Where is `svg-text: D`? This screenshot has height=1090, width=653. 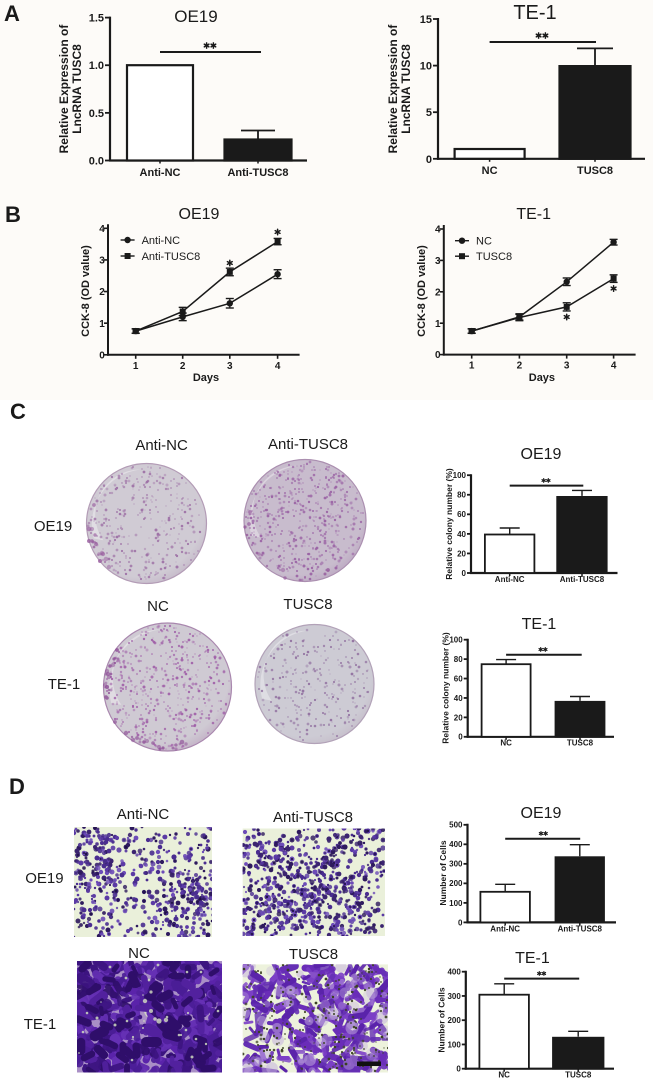
svg-text: D is located at coordinates (17, 786).